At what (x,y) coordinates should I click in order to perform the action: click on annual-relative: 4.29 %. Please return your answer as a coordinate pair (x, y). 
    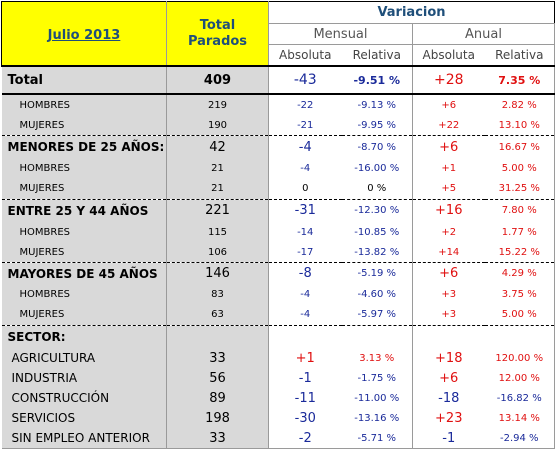
    Looking at the image, I should click on (519, 273).